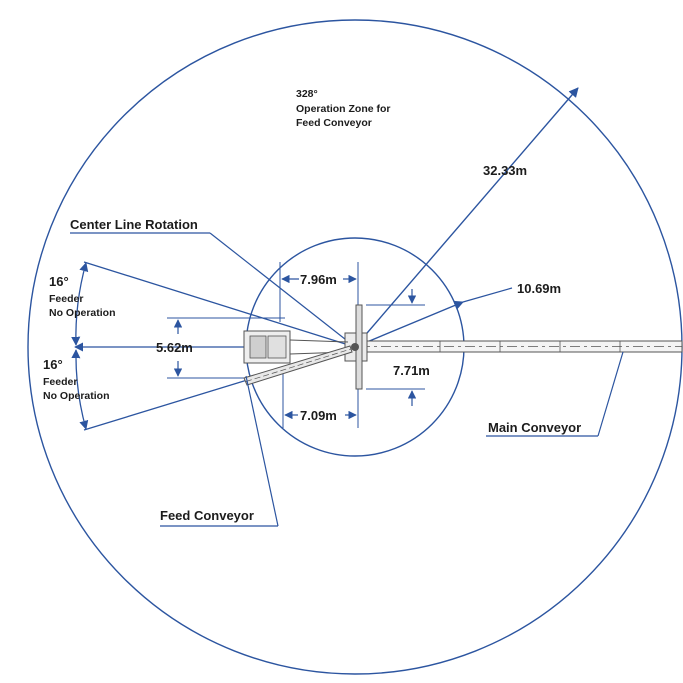 Image resolution: width=683 pixels, height=683 pixels. What do you see at coordinates (466, 217) in the screenshot?
I see `outer-radius-line` at bounding box center [466, 217].